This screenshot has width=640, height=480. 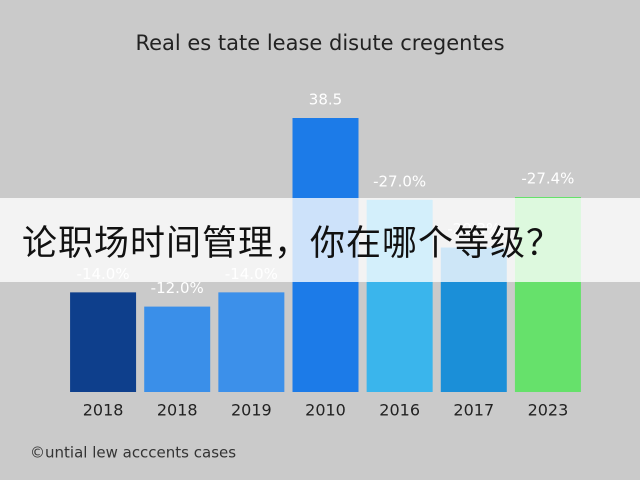 I want to click on value-label: -27.4%, so click(x=547, y=178).